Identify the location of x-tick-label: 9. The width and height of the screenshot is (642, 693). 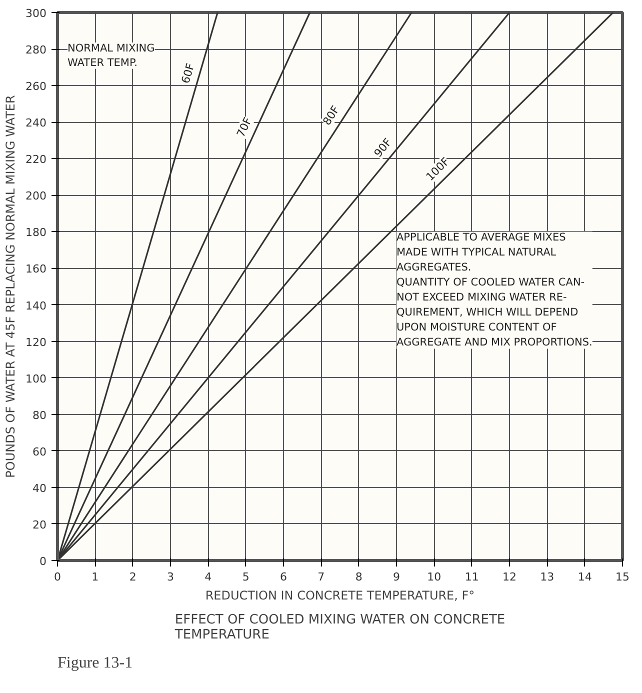
(396, 577).